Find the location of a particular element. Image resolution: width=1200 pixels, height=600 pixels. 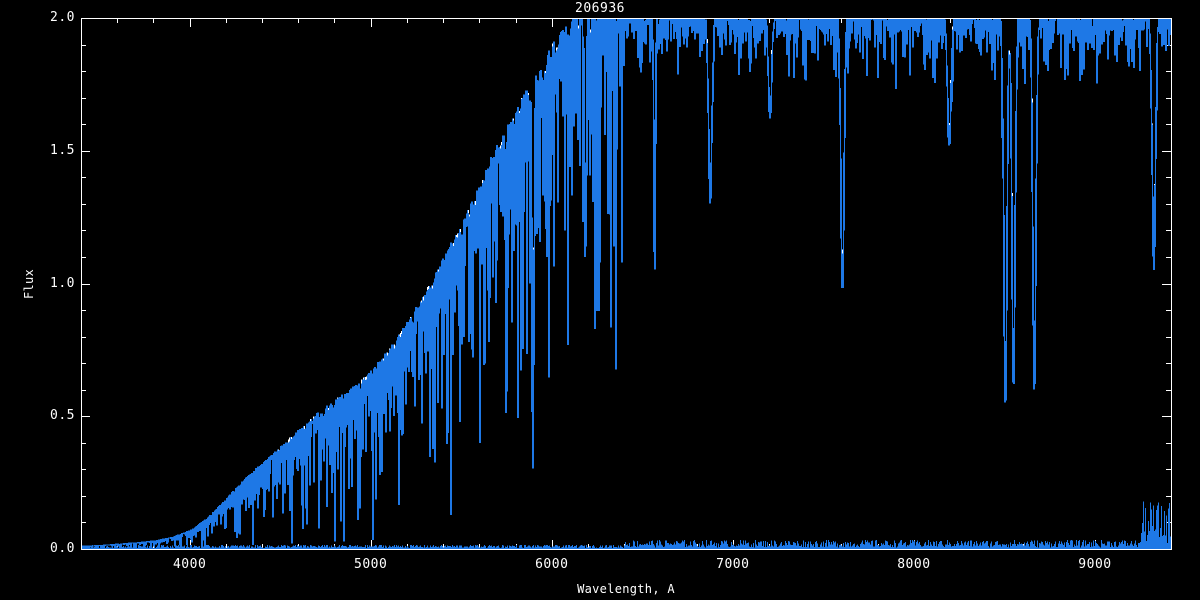

x-axis-title: Wavelength, A is located at coordinates (626, 589).